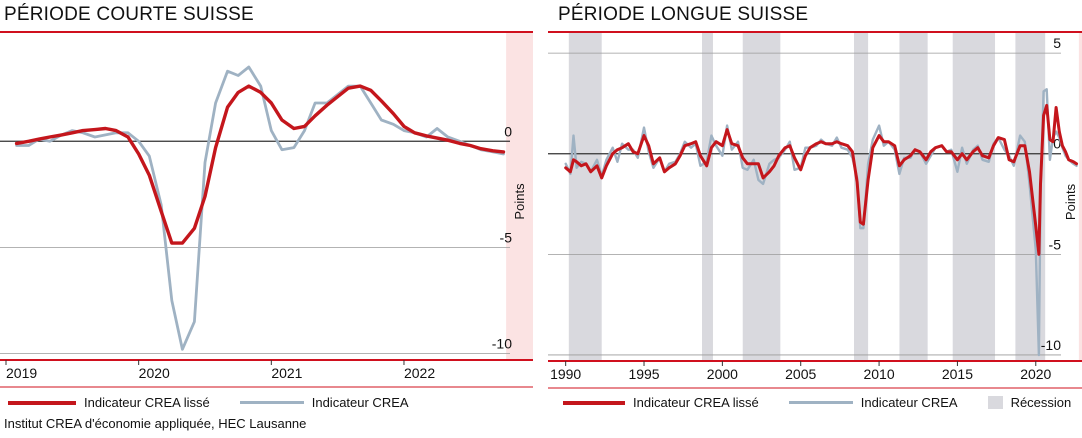  I want to click on x-tick-label: 1990, so click(565, 374).